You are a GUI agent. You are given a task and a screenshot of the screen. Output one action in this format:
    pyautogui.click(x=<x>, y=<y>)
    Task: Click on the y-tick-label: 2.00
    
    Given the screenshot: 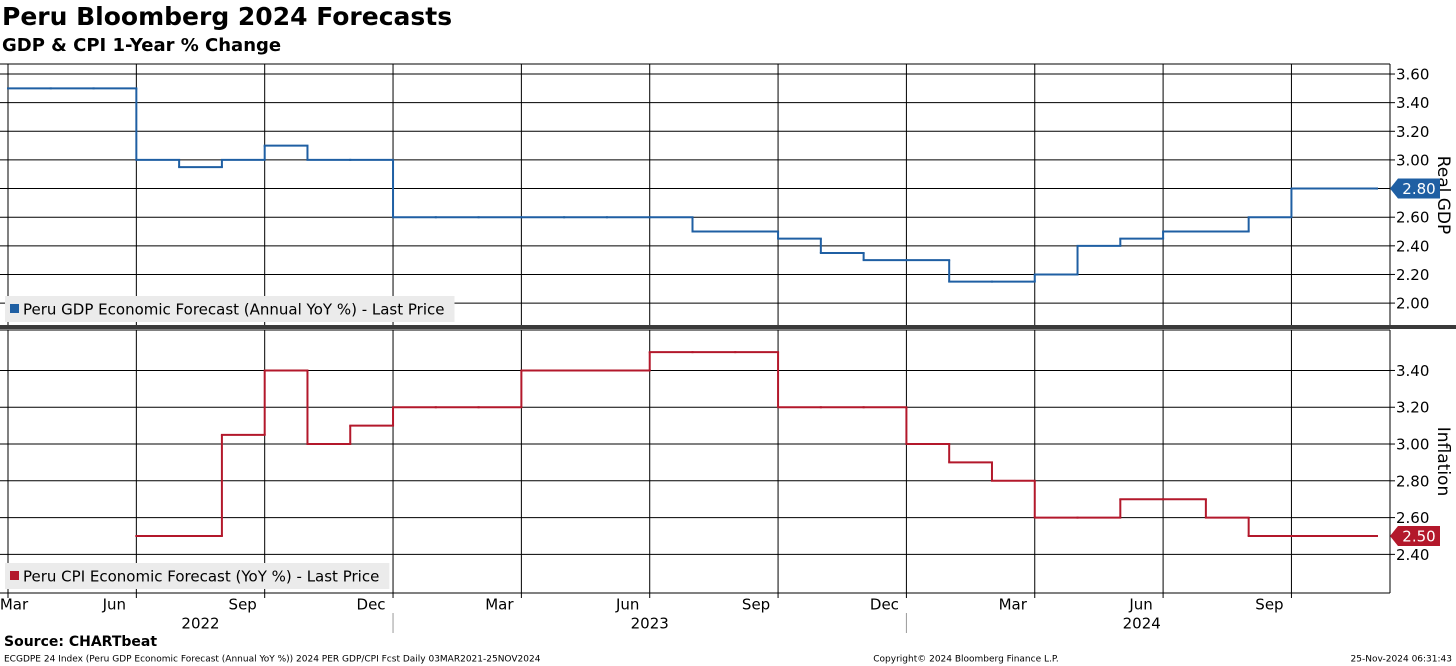 What is the action you would take?
    pyautogui.click(x=1412, y=304)
    